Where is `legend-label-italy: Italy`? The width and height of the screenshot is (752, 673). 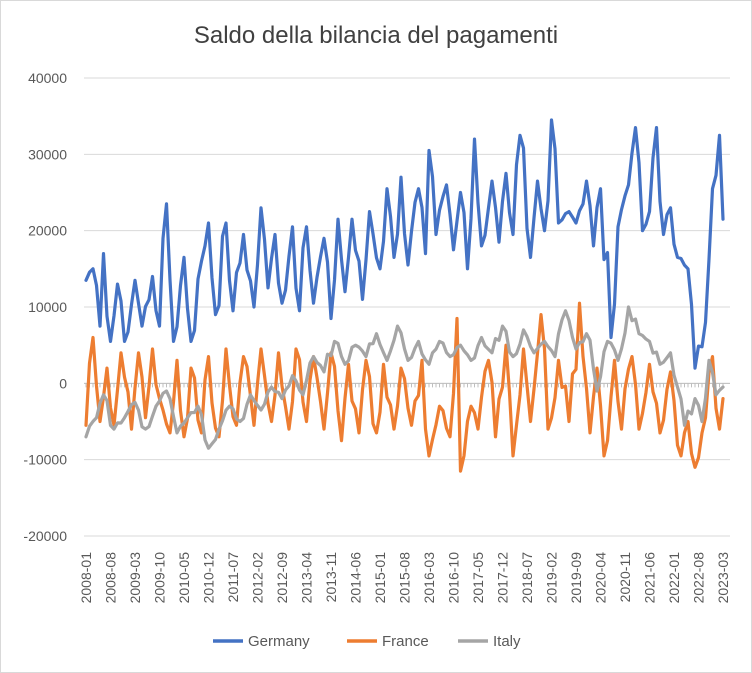 legend-label-italy: Italy is located at coordinates (507, 641).